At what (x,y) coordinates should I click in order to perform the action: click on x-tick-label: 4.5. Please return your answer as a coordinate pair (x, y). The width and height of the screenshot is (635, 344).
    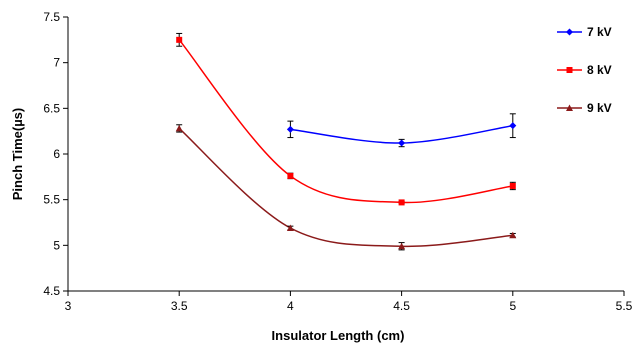
    Looking at the image, I should click on (401, 306).